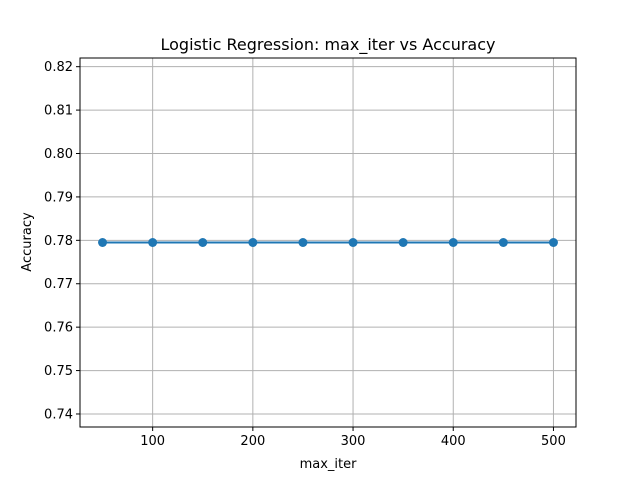 The image size is (640, 480). I want to click on series-layer, so click(328, 242).